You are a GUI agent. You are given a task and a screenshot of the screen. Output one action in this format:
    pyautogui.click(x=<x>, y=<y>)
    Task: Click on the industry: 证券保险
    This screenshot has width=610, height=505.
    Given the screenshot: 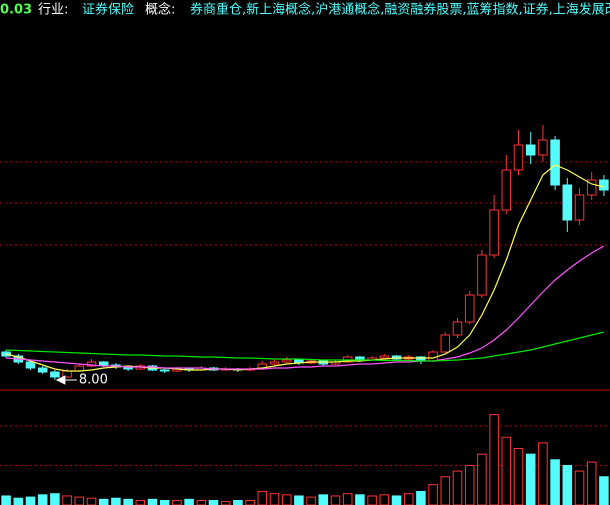 What is the action you would take?
    pyautogui.click(x=108, y=10)
    